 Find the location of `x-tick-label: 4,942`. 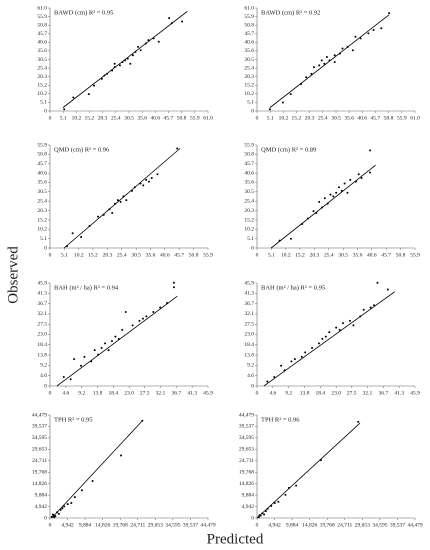

x-tick-label: 4,942 is located at coordinates (274, 525).